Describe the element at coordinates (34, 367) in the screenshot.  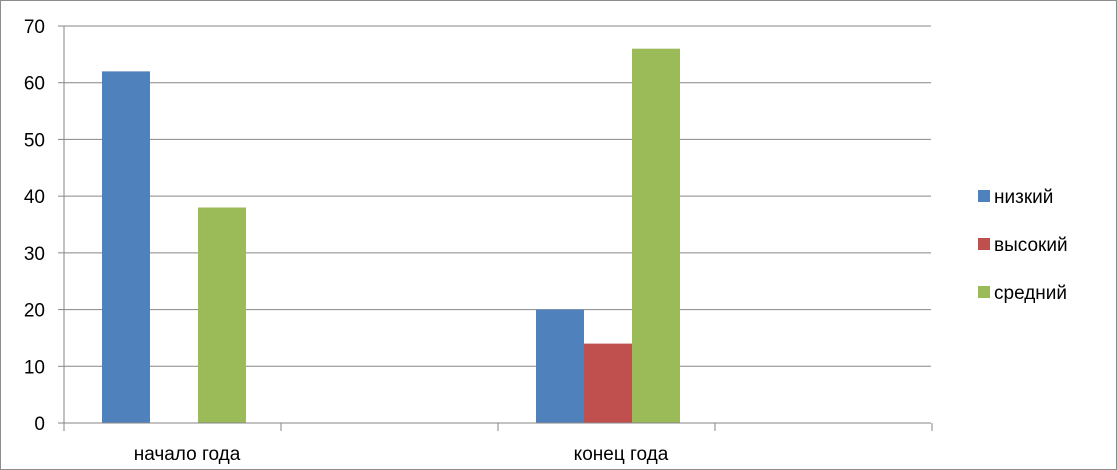
I see `y-tick-label: 10` at that location.